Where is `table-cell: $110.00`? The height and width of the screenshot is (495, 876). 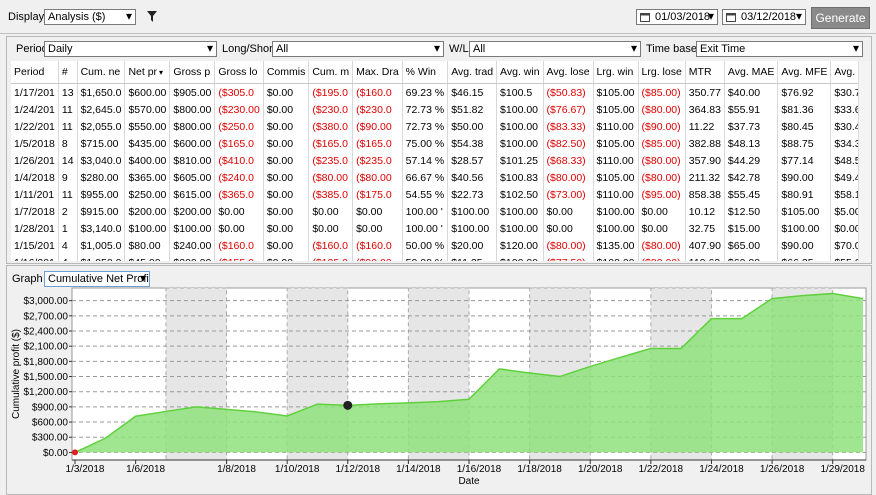
table-cell: $110.00 is located at coordinates (616, 126).